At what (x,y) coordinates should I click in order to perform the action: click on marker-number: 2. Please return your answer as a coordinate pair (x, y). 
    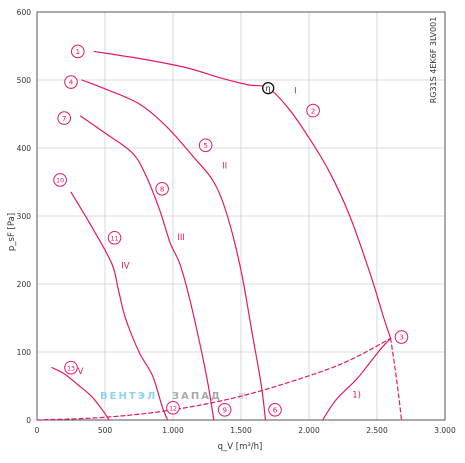
    Looking at the image, I should click on (313, 110).